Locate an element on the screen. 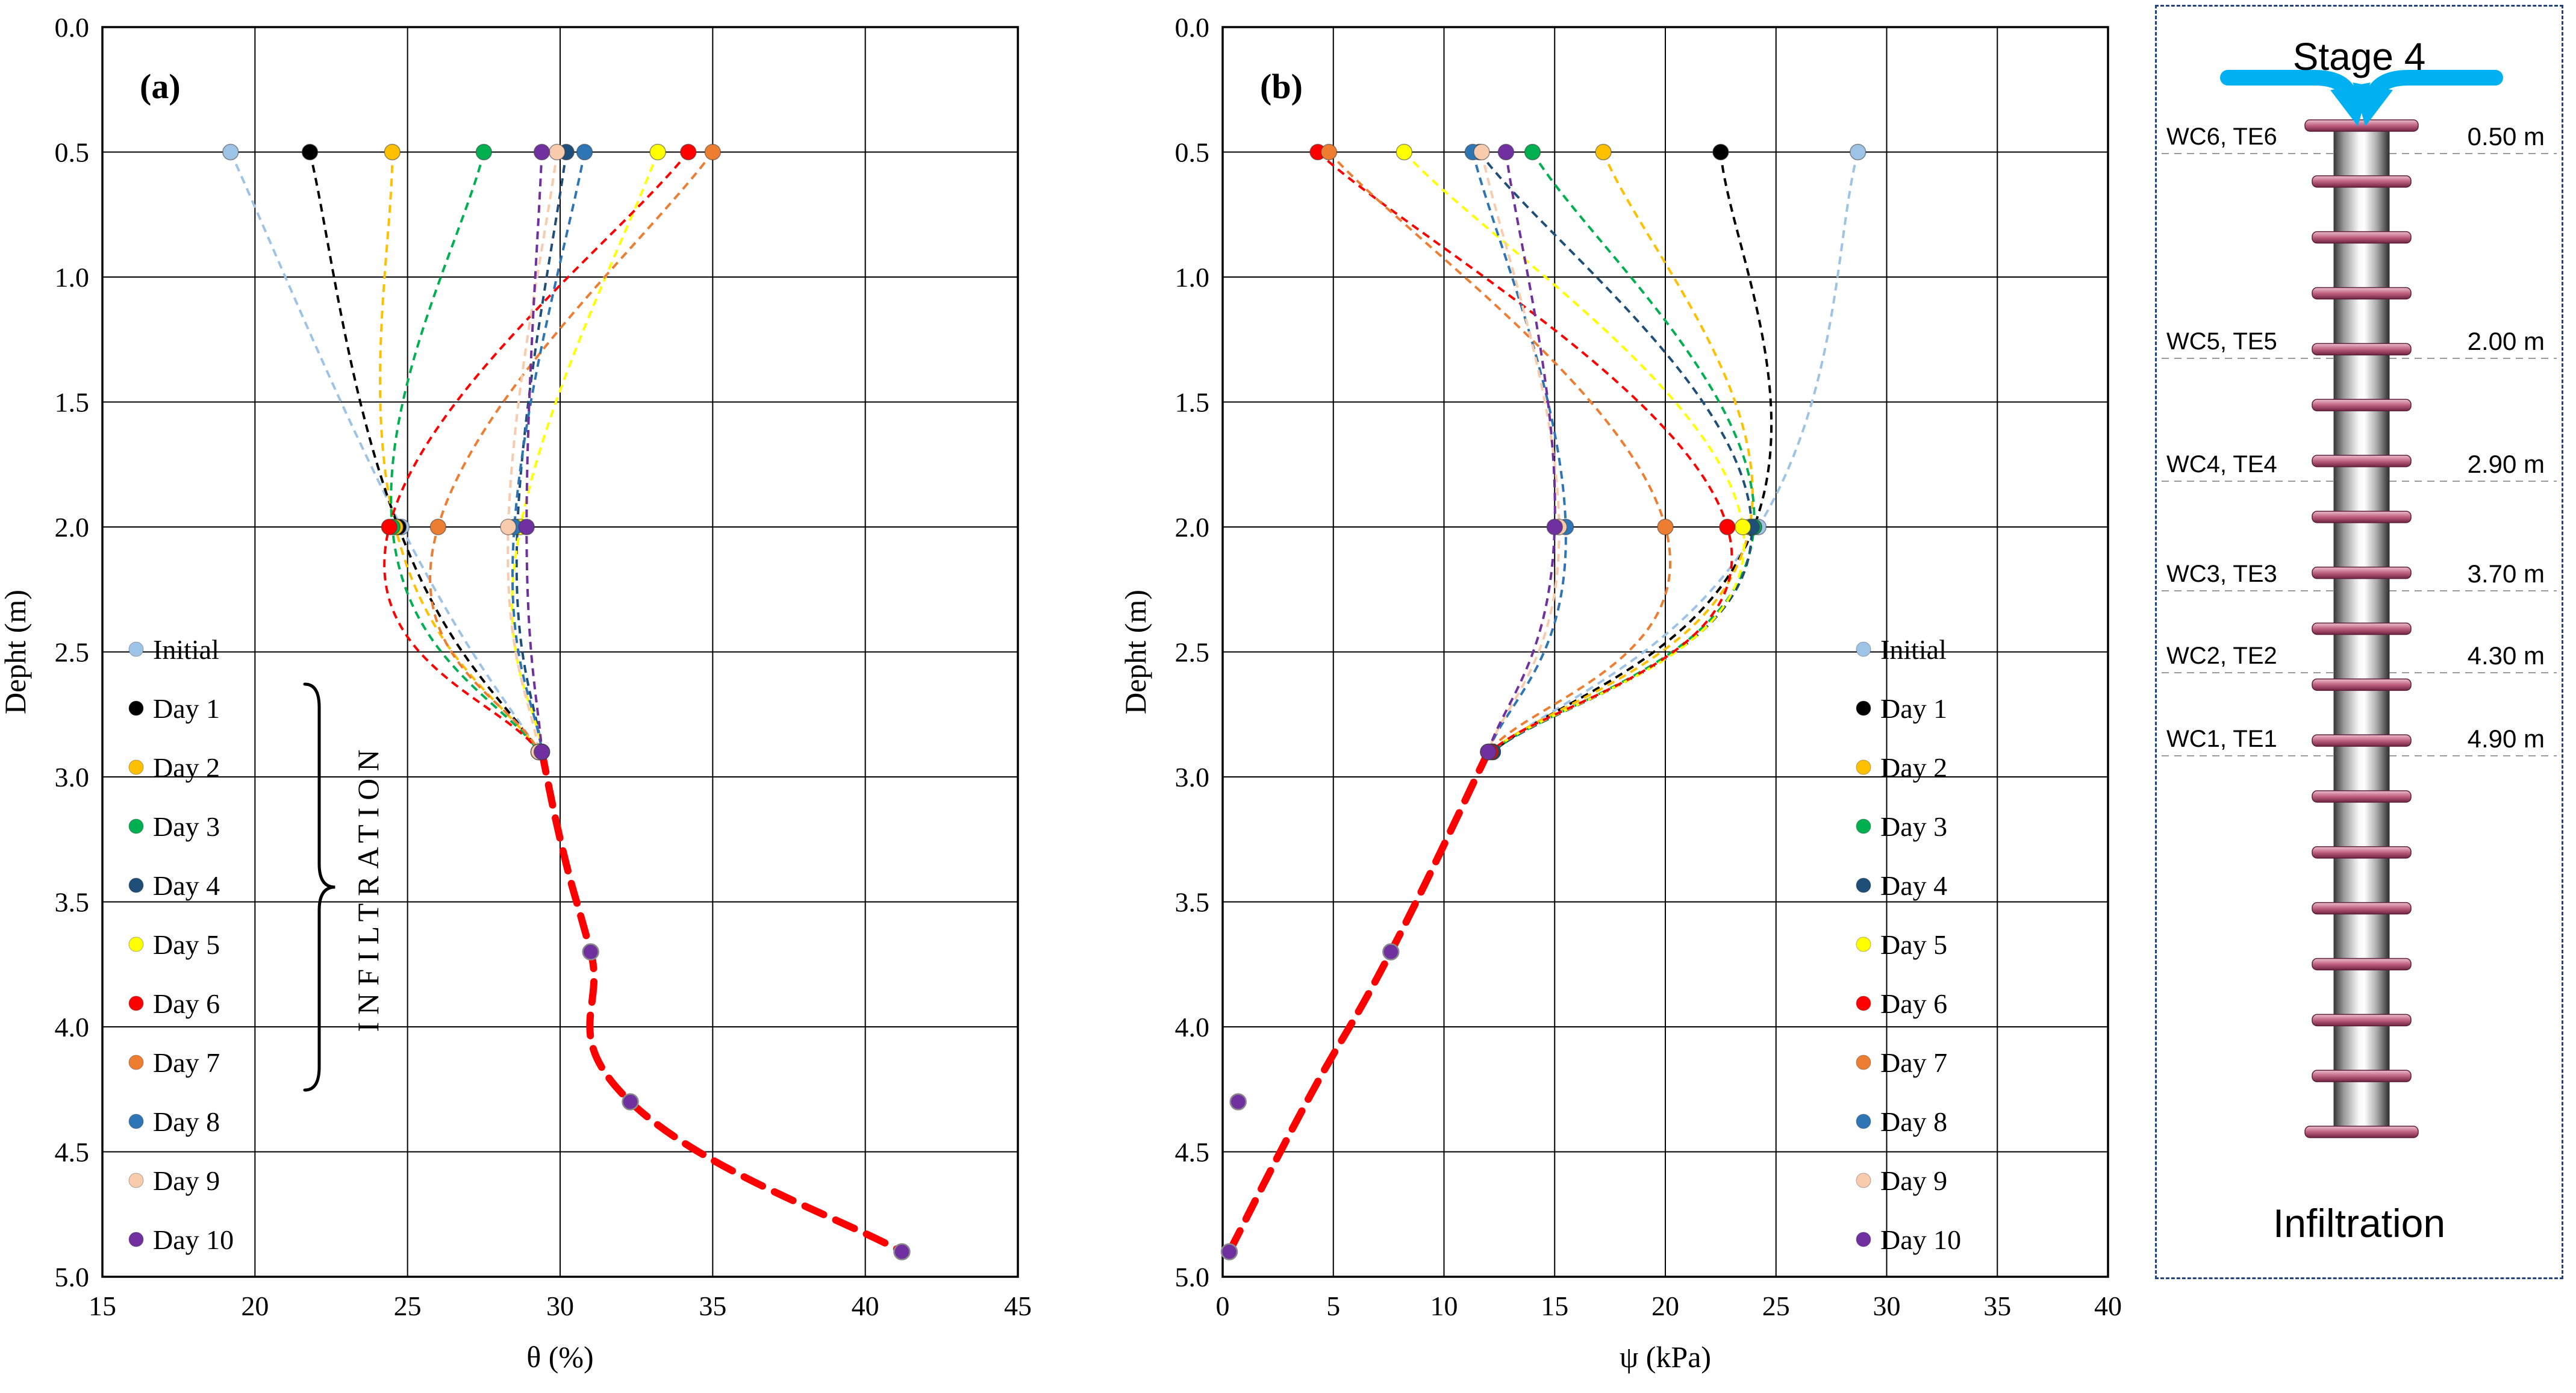 This screenshot has width=2576, height=1393. series-line-initial is located at coordinates (1675, 452).